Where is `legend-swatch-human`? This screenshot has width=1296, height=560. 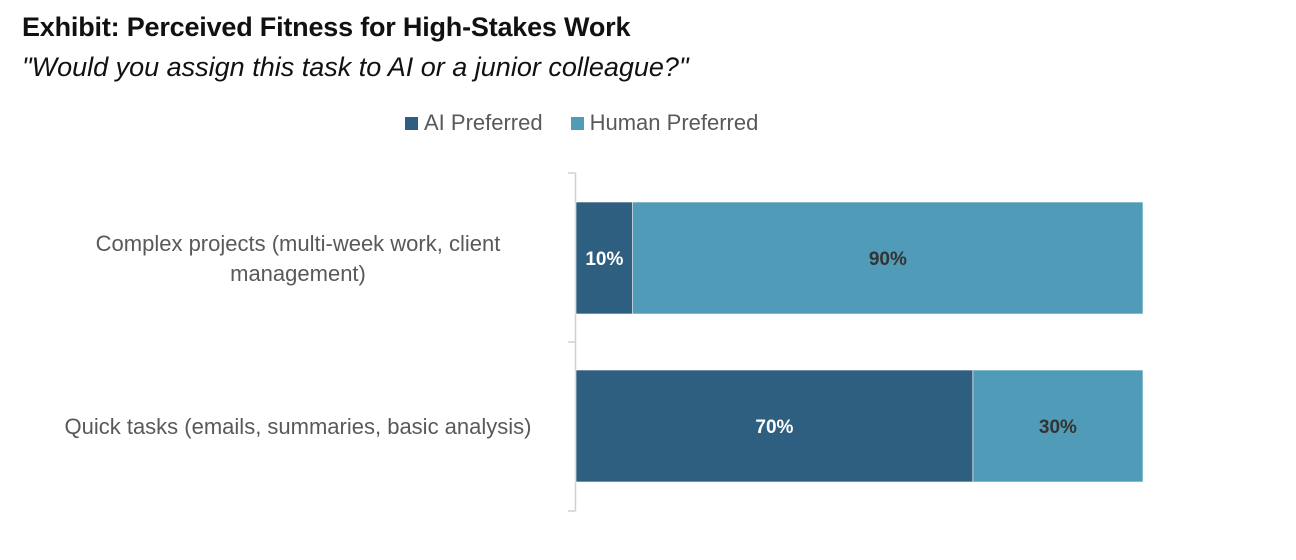 legend-swatch-human is located at coordinates (577, 123).